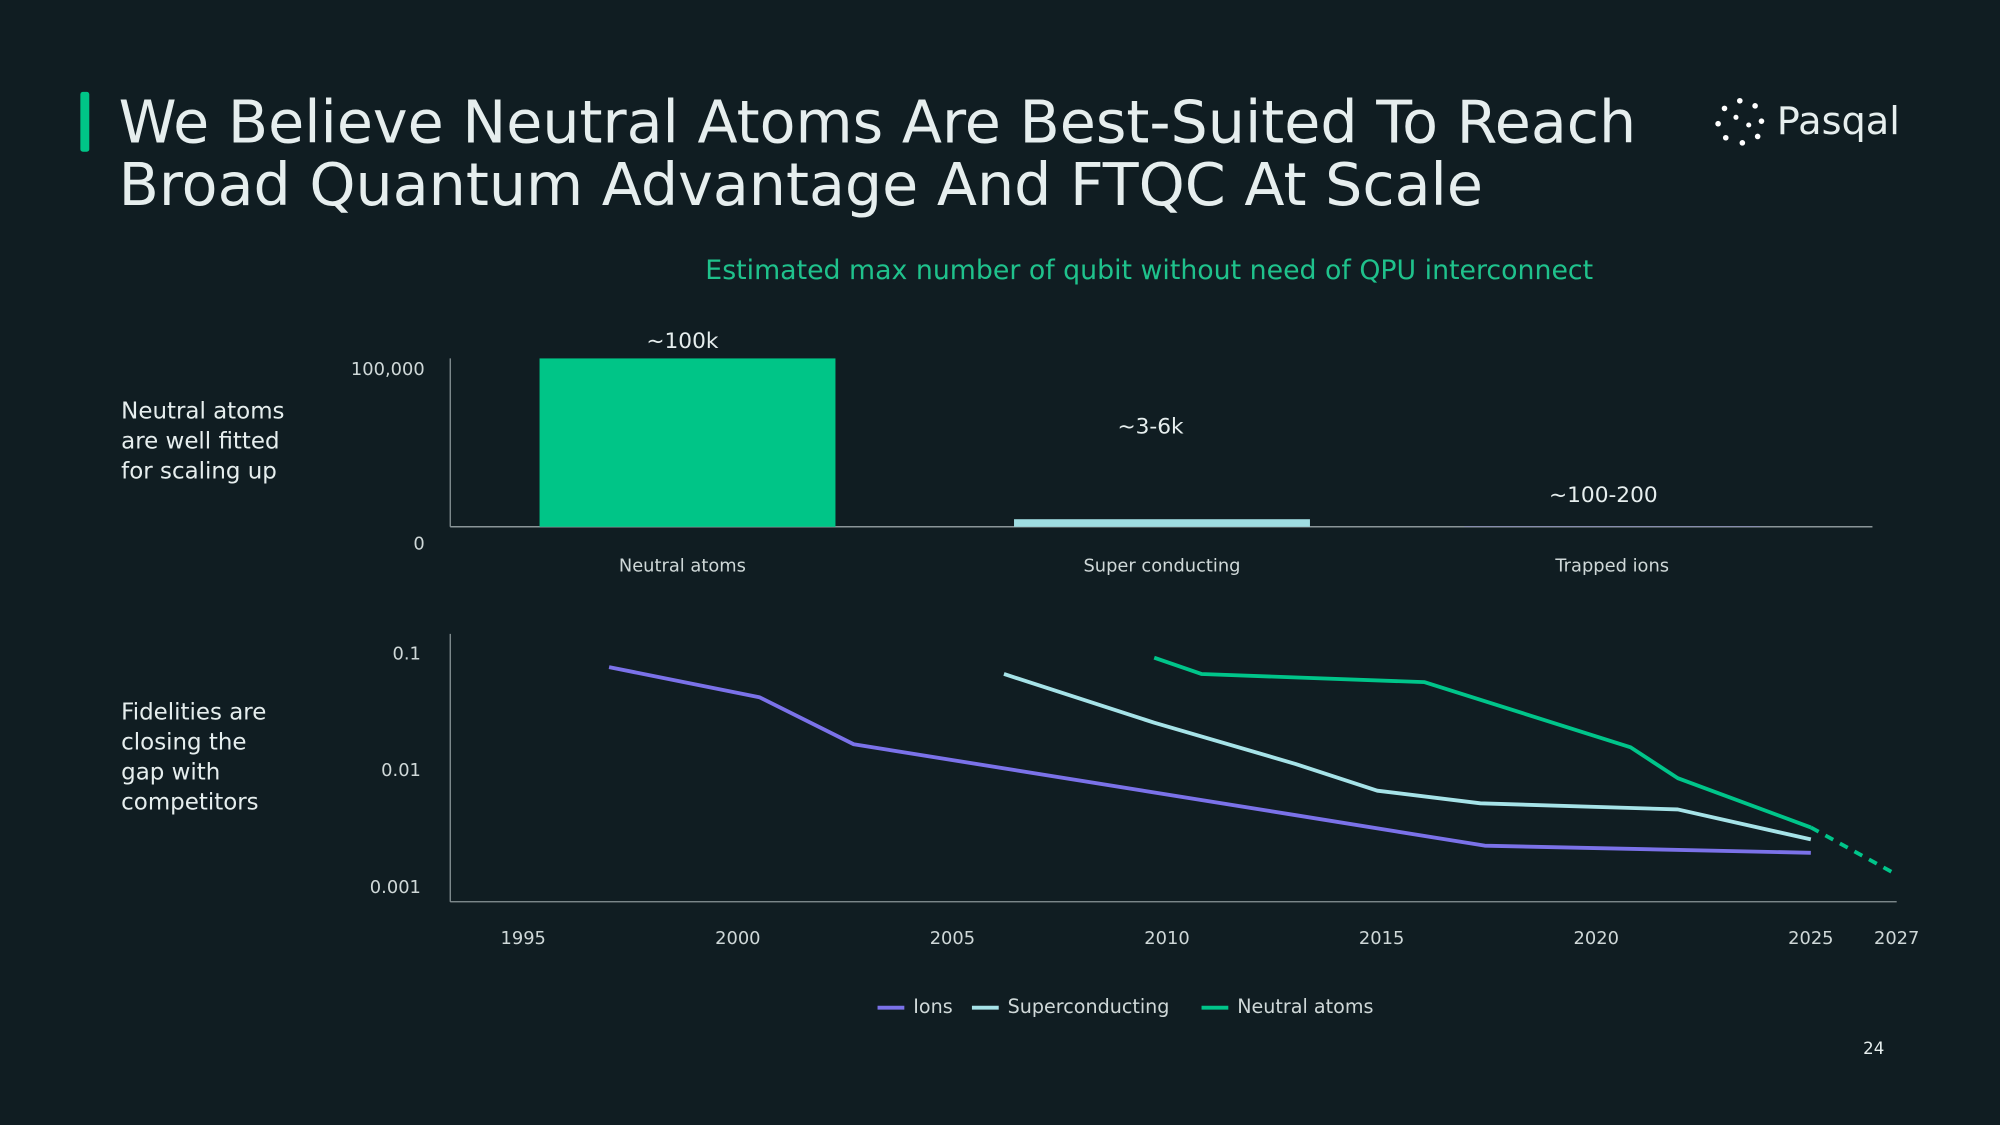  Describe the element at coordinates (1166, 938) in the screenshot. I see `x-tick-label: 2010` at that location.